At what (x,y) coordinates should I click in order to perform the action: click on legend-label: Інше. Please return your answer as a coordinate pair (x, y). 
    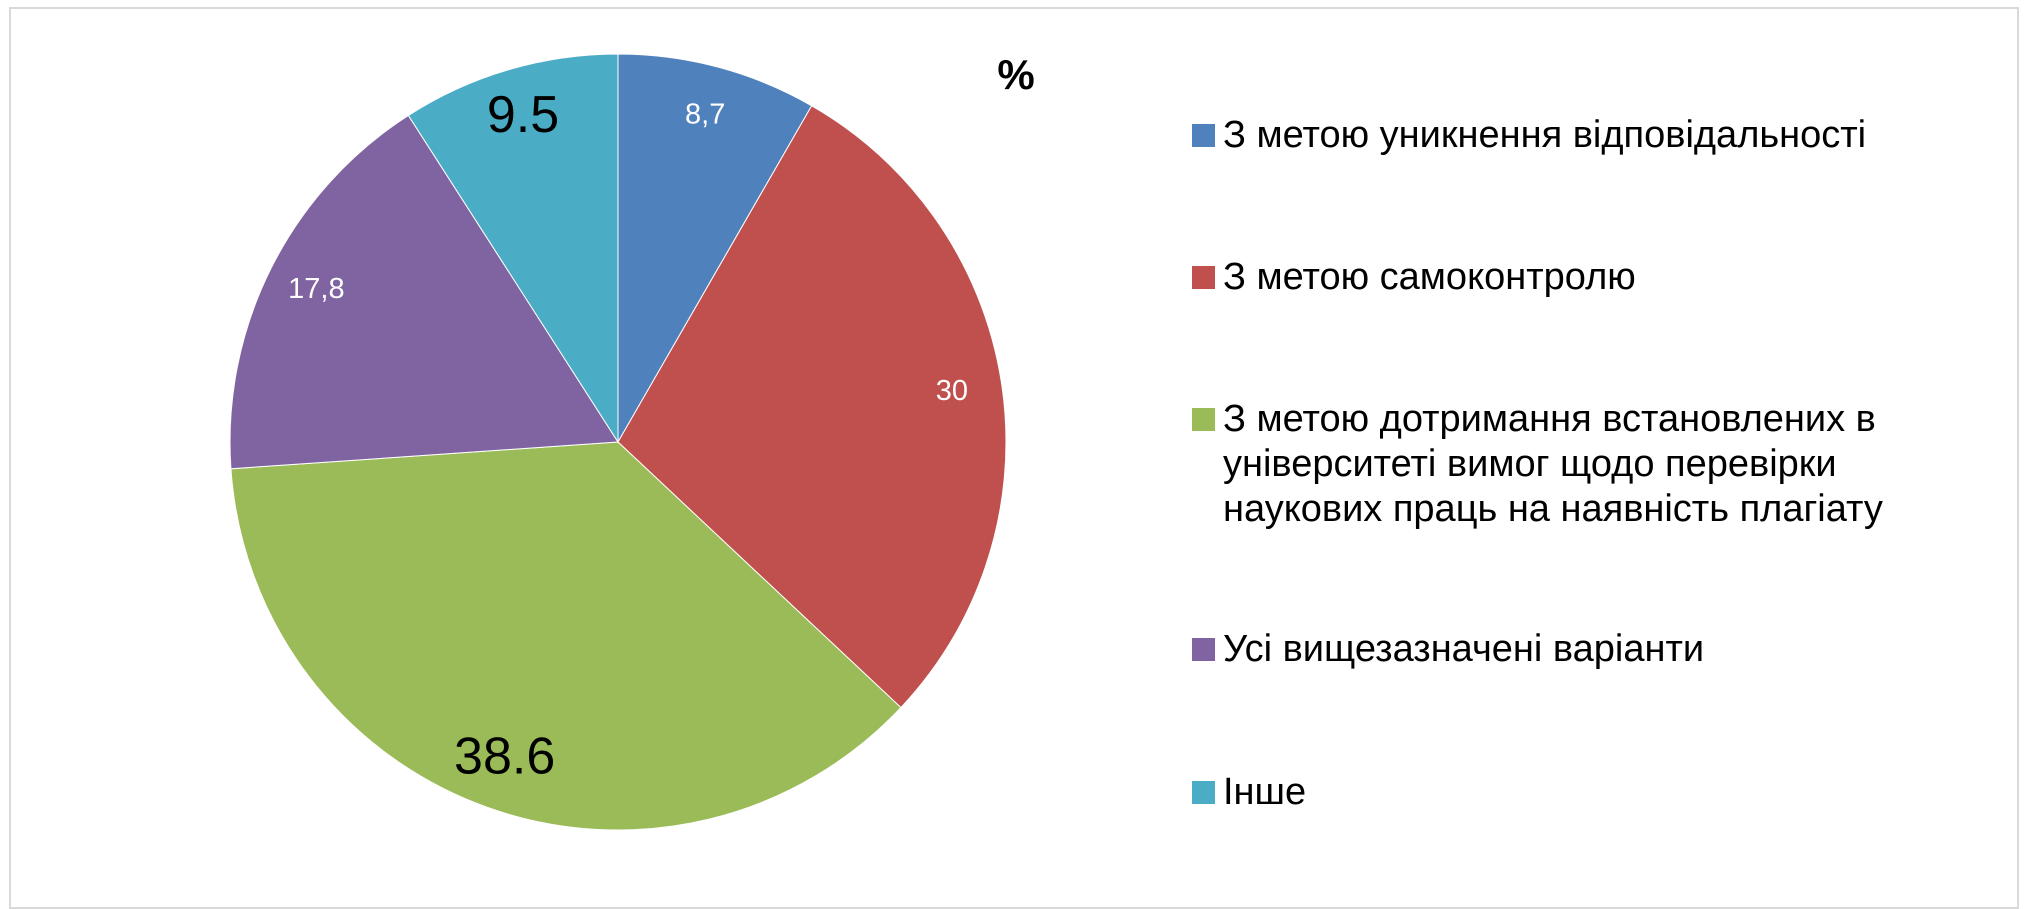
    Looking at the image, I should click on (1265, 792).